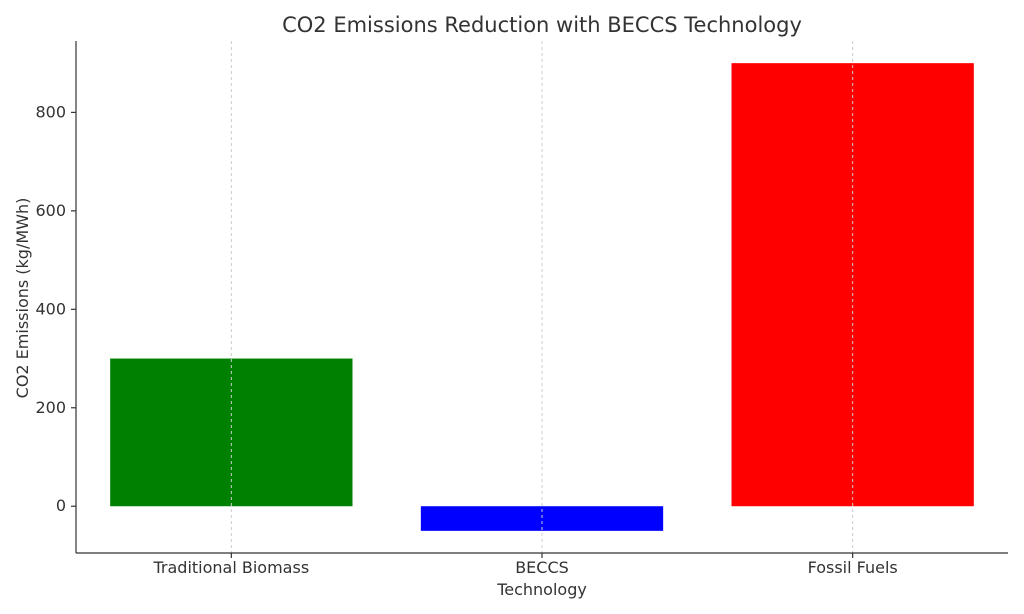 This screenshot has width=1024, height=614. I want to click on y-tick-label: 800, so click(50, 111).